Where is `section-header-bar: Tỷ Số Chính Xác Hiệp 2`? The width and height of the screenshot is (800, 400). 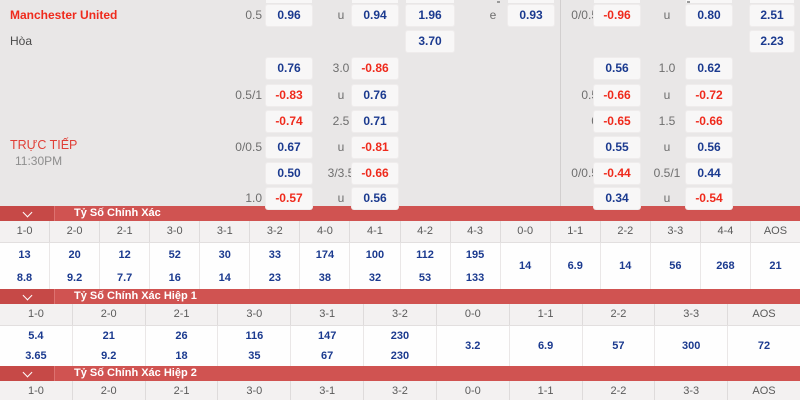 section-header-bar: Tỷ Số Chính Xác Hiệp 2 is located at coordinates (400, 373).